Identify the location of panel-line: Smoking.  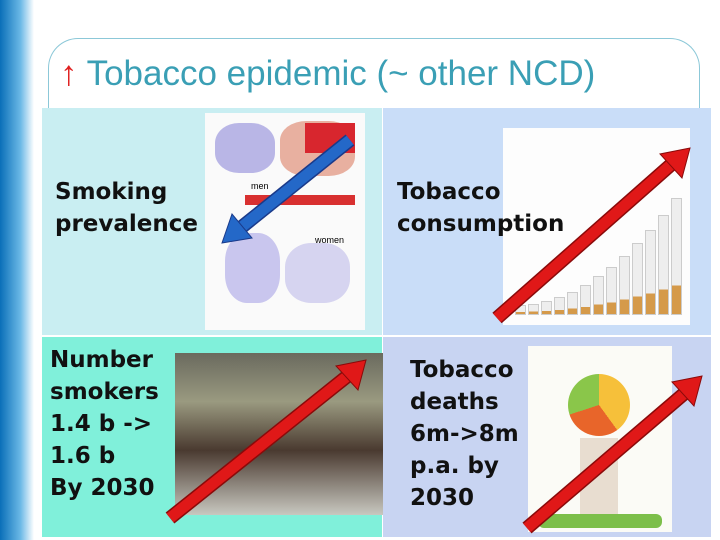
(111, 192).